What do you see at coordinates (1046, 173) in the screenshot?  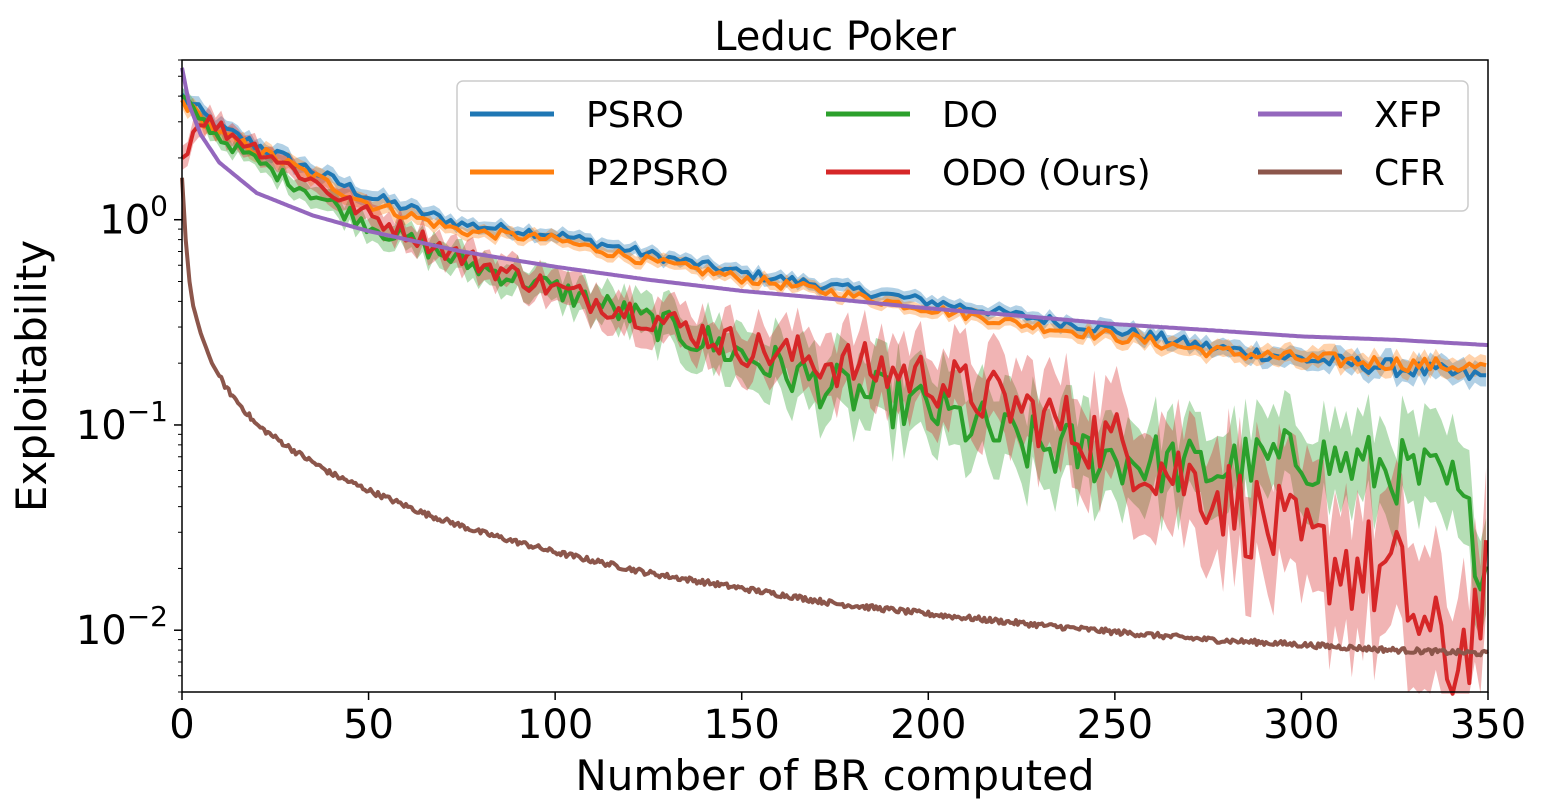 I see `legend-label-odo-ours: ODO (Ours)` at bounding box center [1046, 173].